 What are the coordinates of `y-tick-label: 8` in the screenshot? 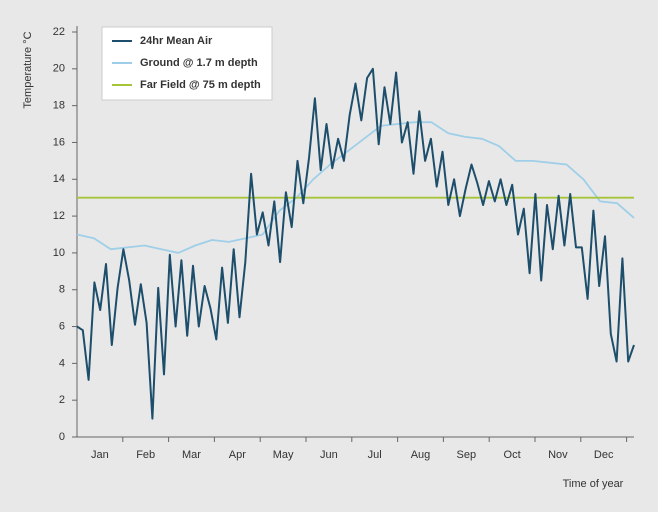 It's located at (62, 290).